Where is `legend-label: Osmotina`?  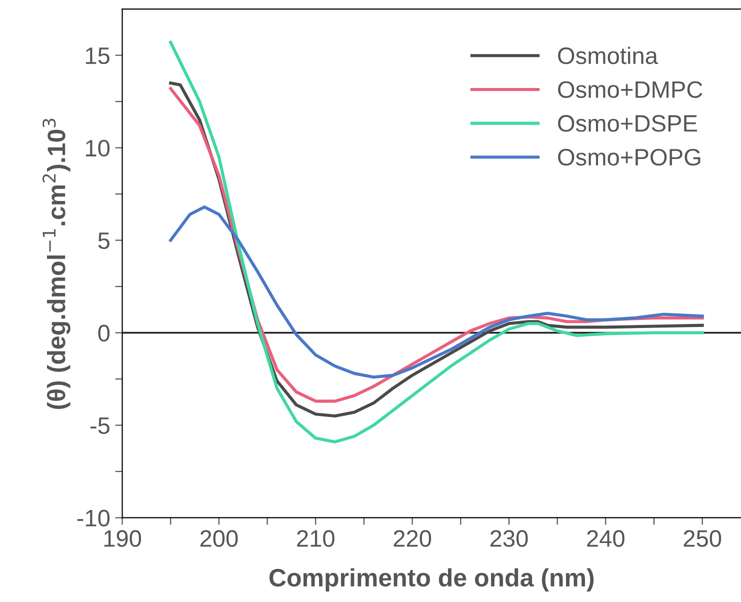 legend-label: Osmotina is located at coordinates (608, 55).